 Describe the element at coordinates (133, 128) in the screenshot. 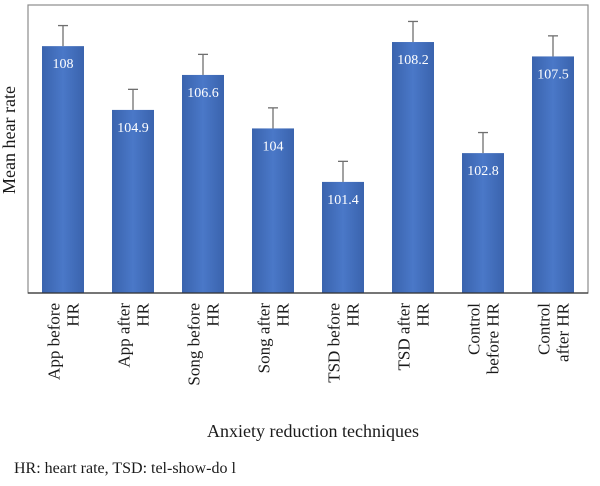

I see `value-label-2: 104.9` at that location.